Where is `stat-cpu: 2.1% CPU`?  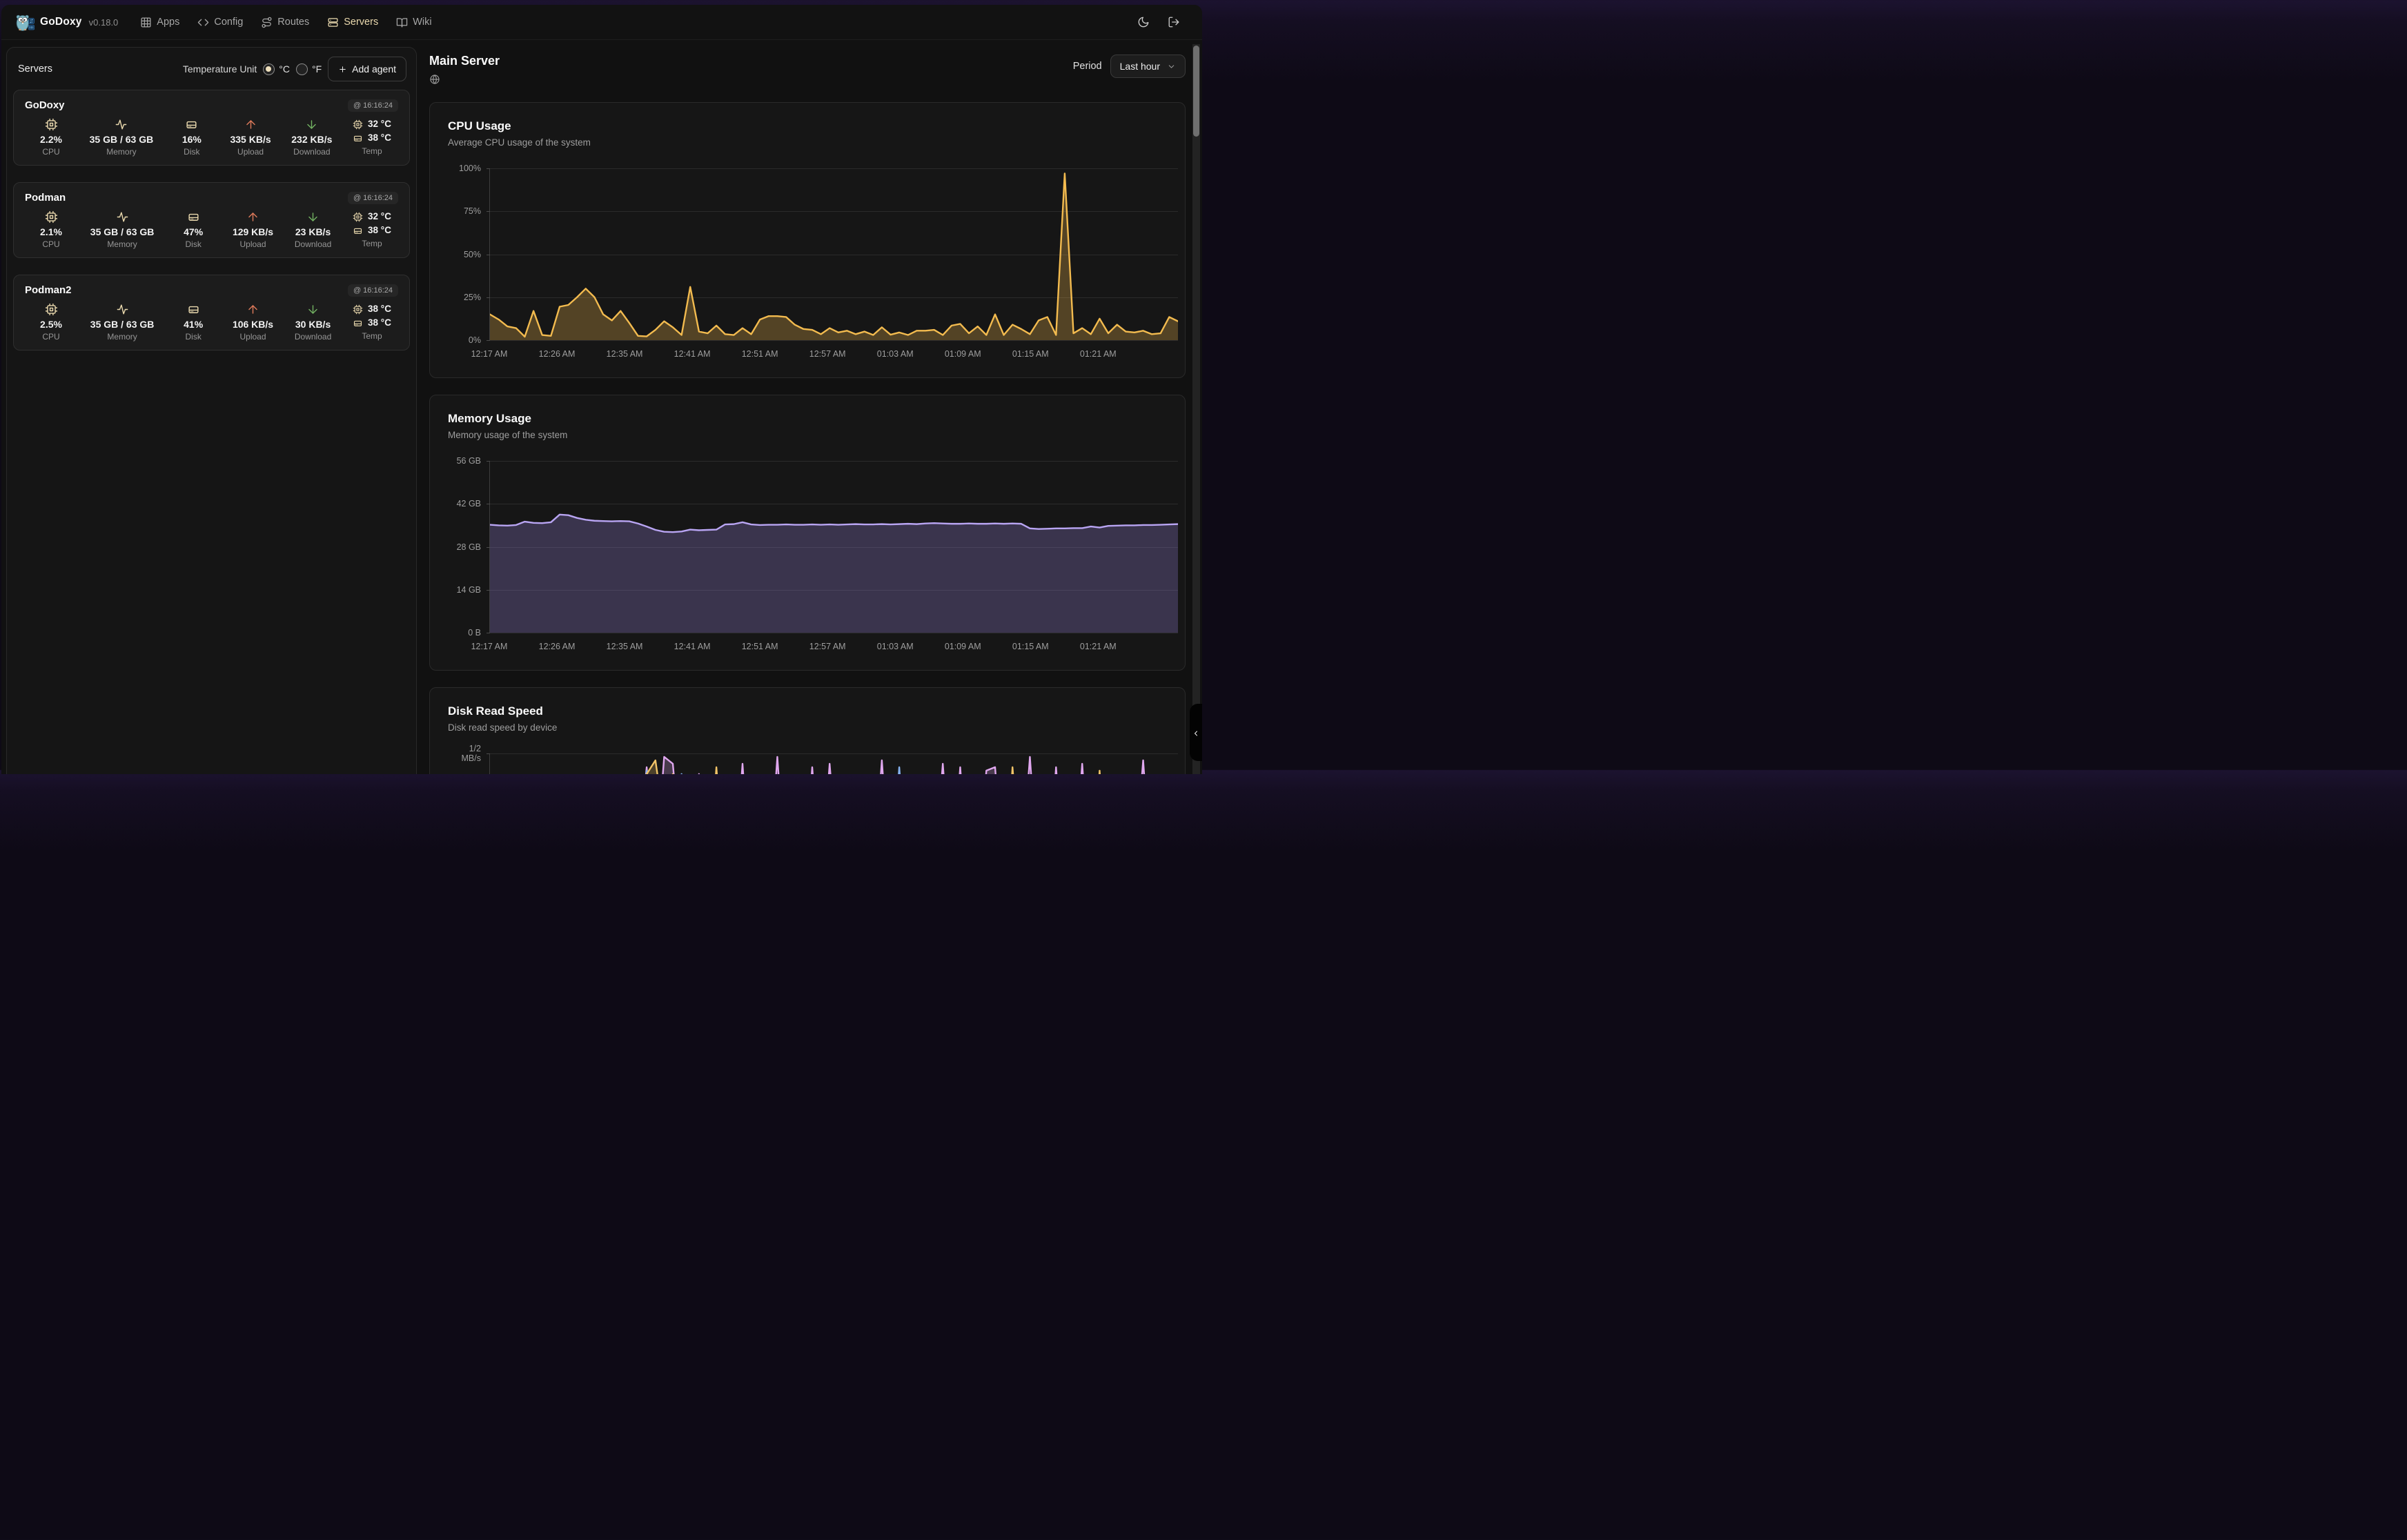
stat-cpu: 2.1% CPU is located at coordinates (51, 229).